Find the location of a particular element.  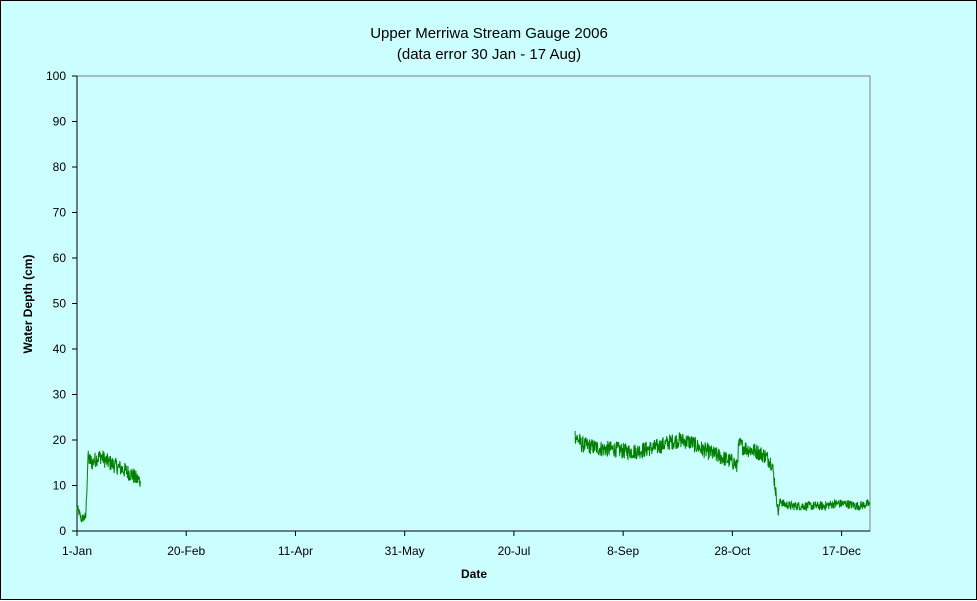

chart-title: Upper Merriwa Stream Gauge 2006 is located at coordinates (489, 33).